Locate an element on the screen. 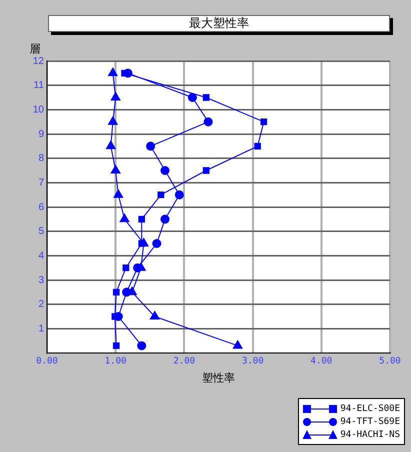  x-tick-label: 3.00 is located at coordinates (253, 361).